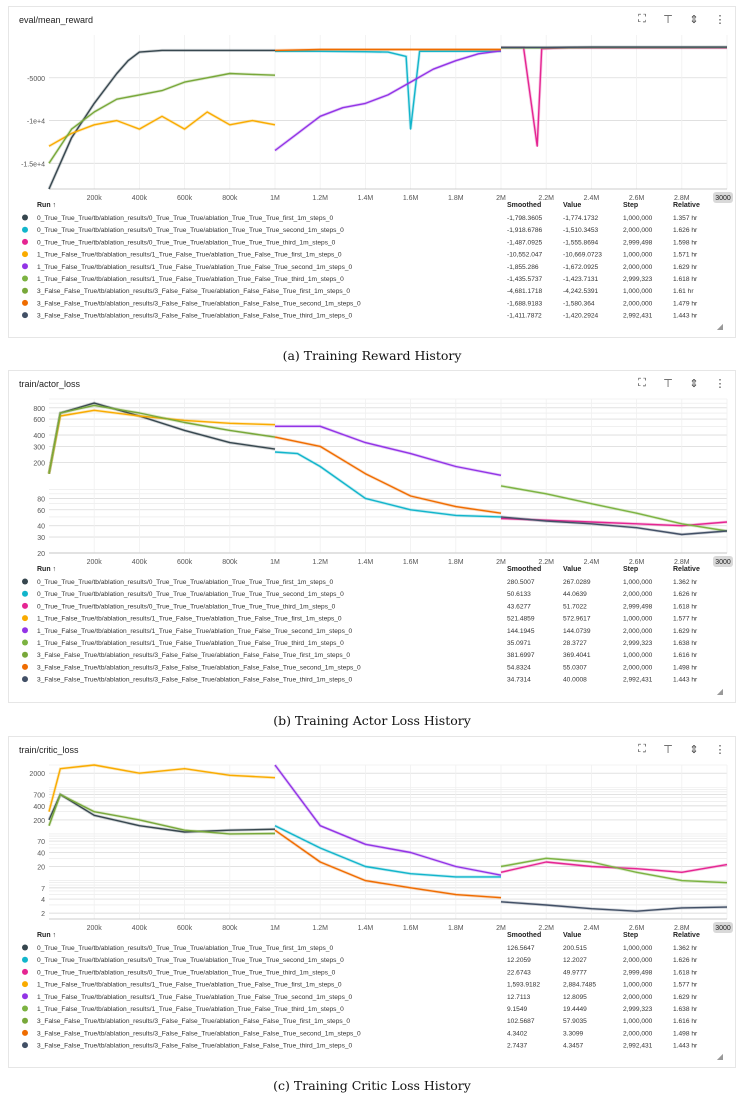 The image size is (744, 1101). I want to click on x-tick-label: 1.4M, so click(366, 928).